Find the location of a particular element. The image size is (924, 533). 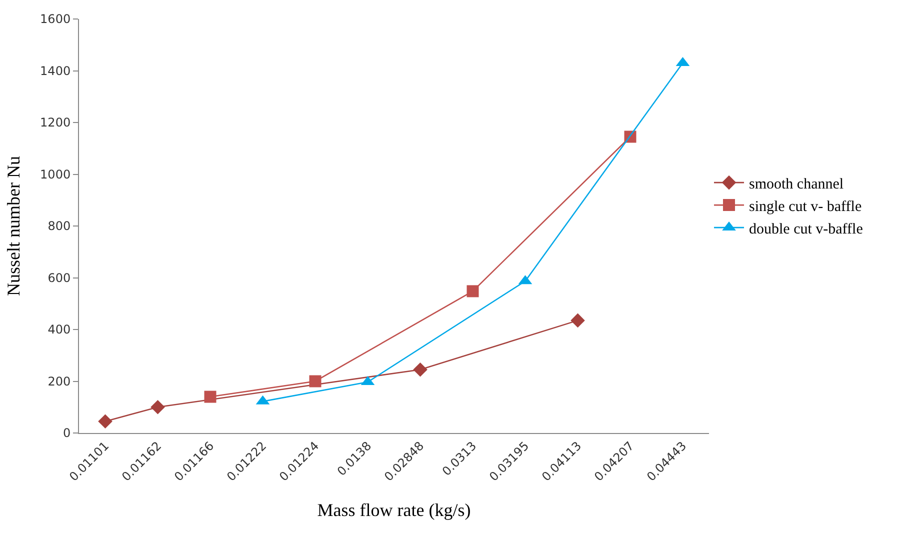

y-tick-label: 800 is located at coordinates (59, 226).